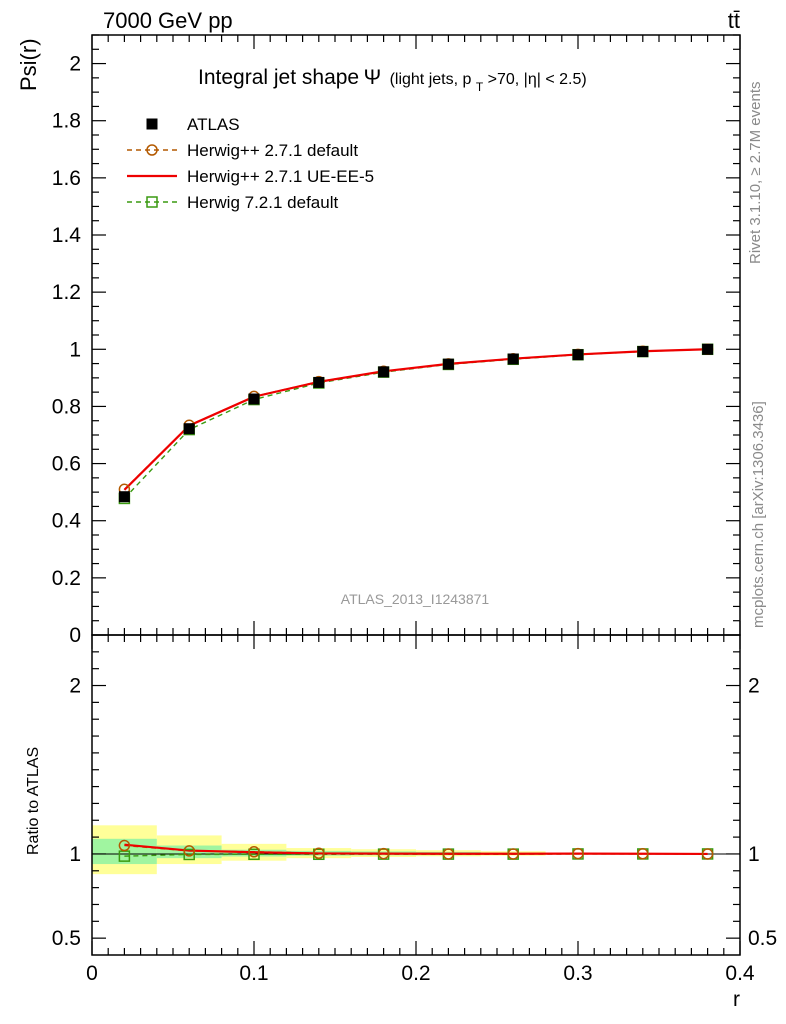  I want to click on energy-label: 7000 GeV pp, so click(168, 20).